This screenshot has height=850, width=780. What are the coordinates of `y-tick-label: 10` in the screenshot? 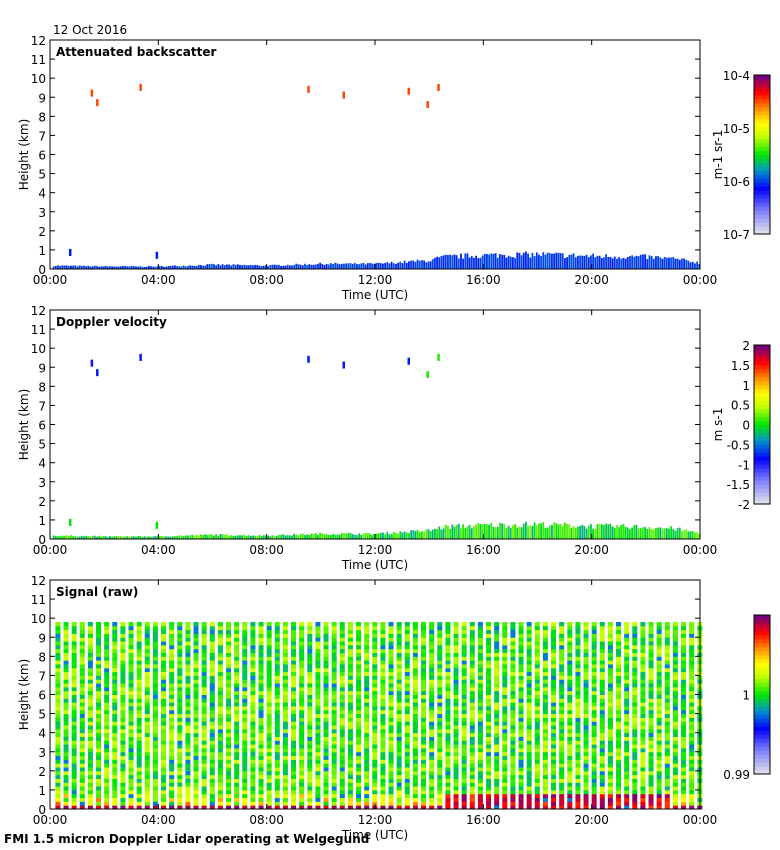 It's located at (38, 349).